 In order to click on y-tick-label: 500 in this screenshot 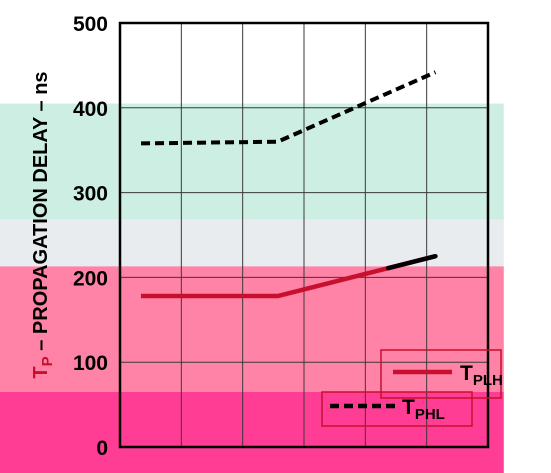, I will do `click(90, 24)`.